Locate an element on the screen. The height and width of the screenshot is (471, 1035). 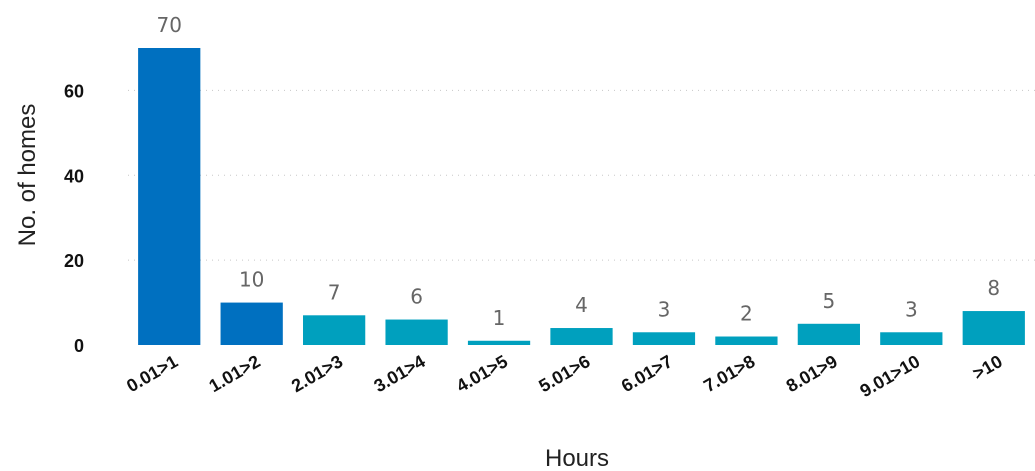
y-tick-label: 60 is located at coordinates (74, 91).